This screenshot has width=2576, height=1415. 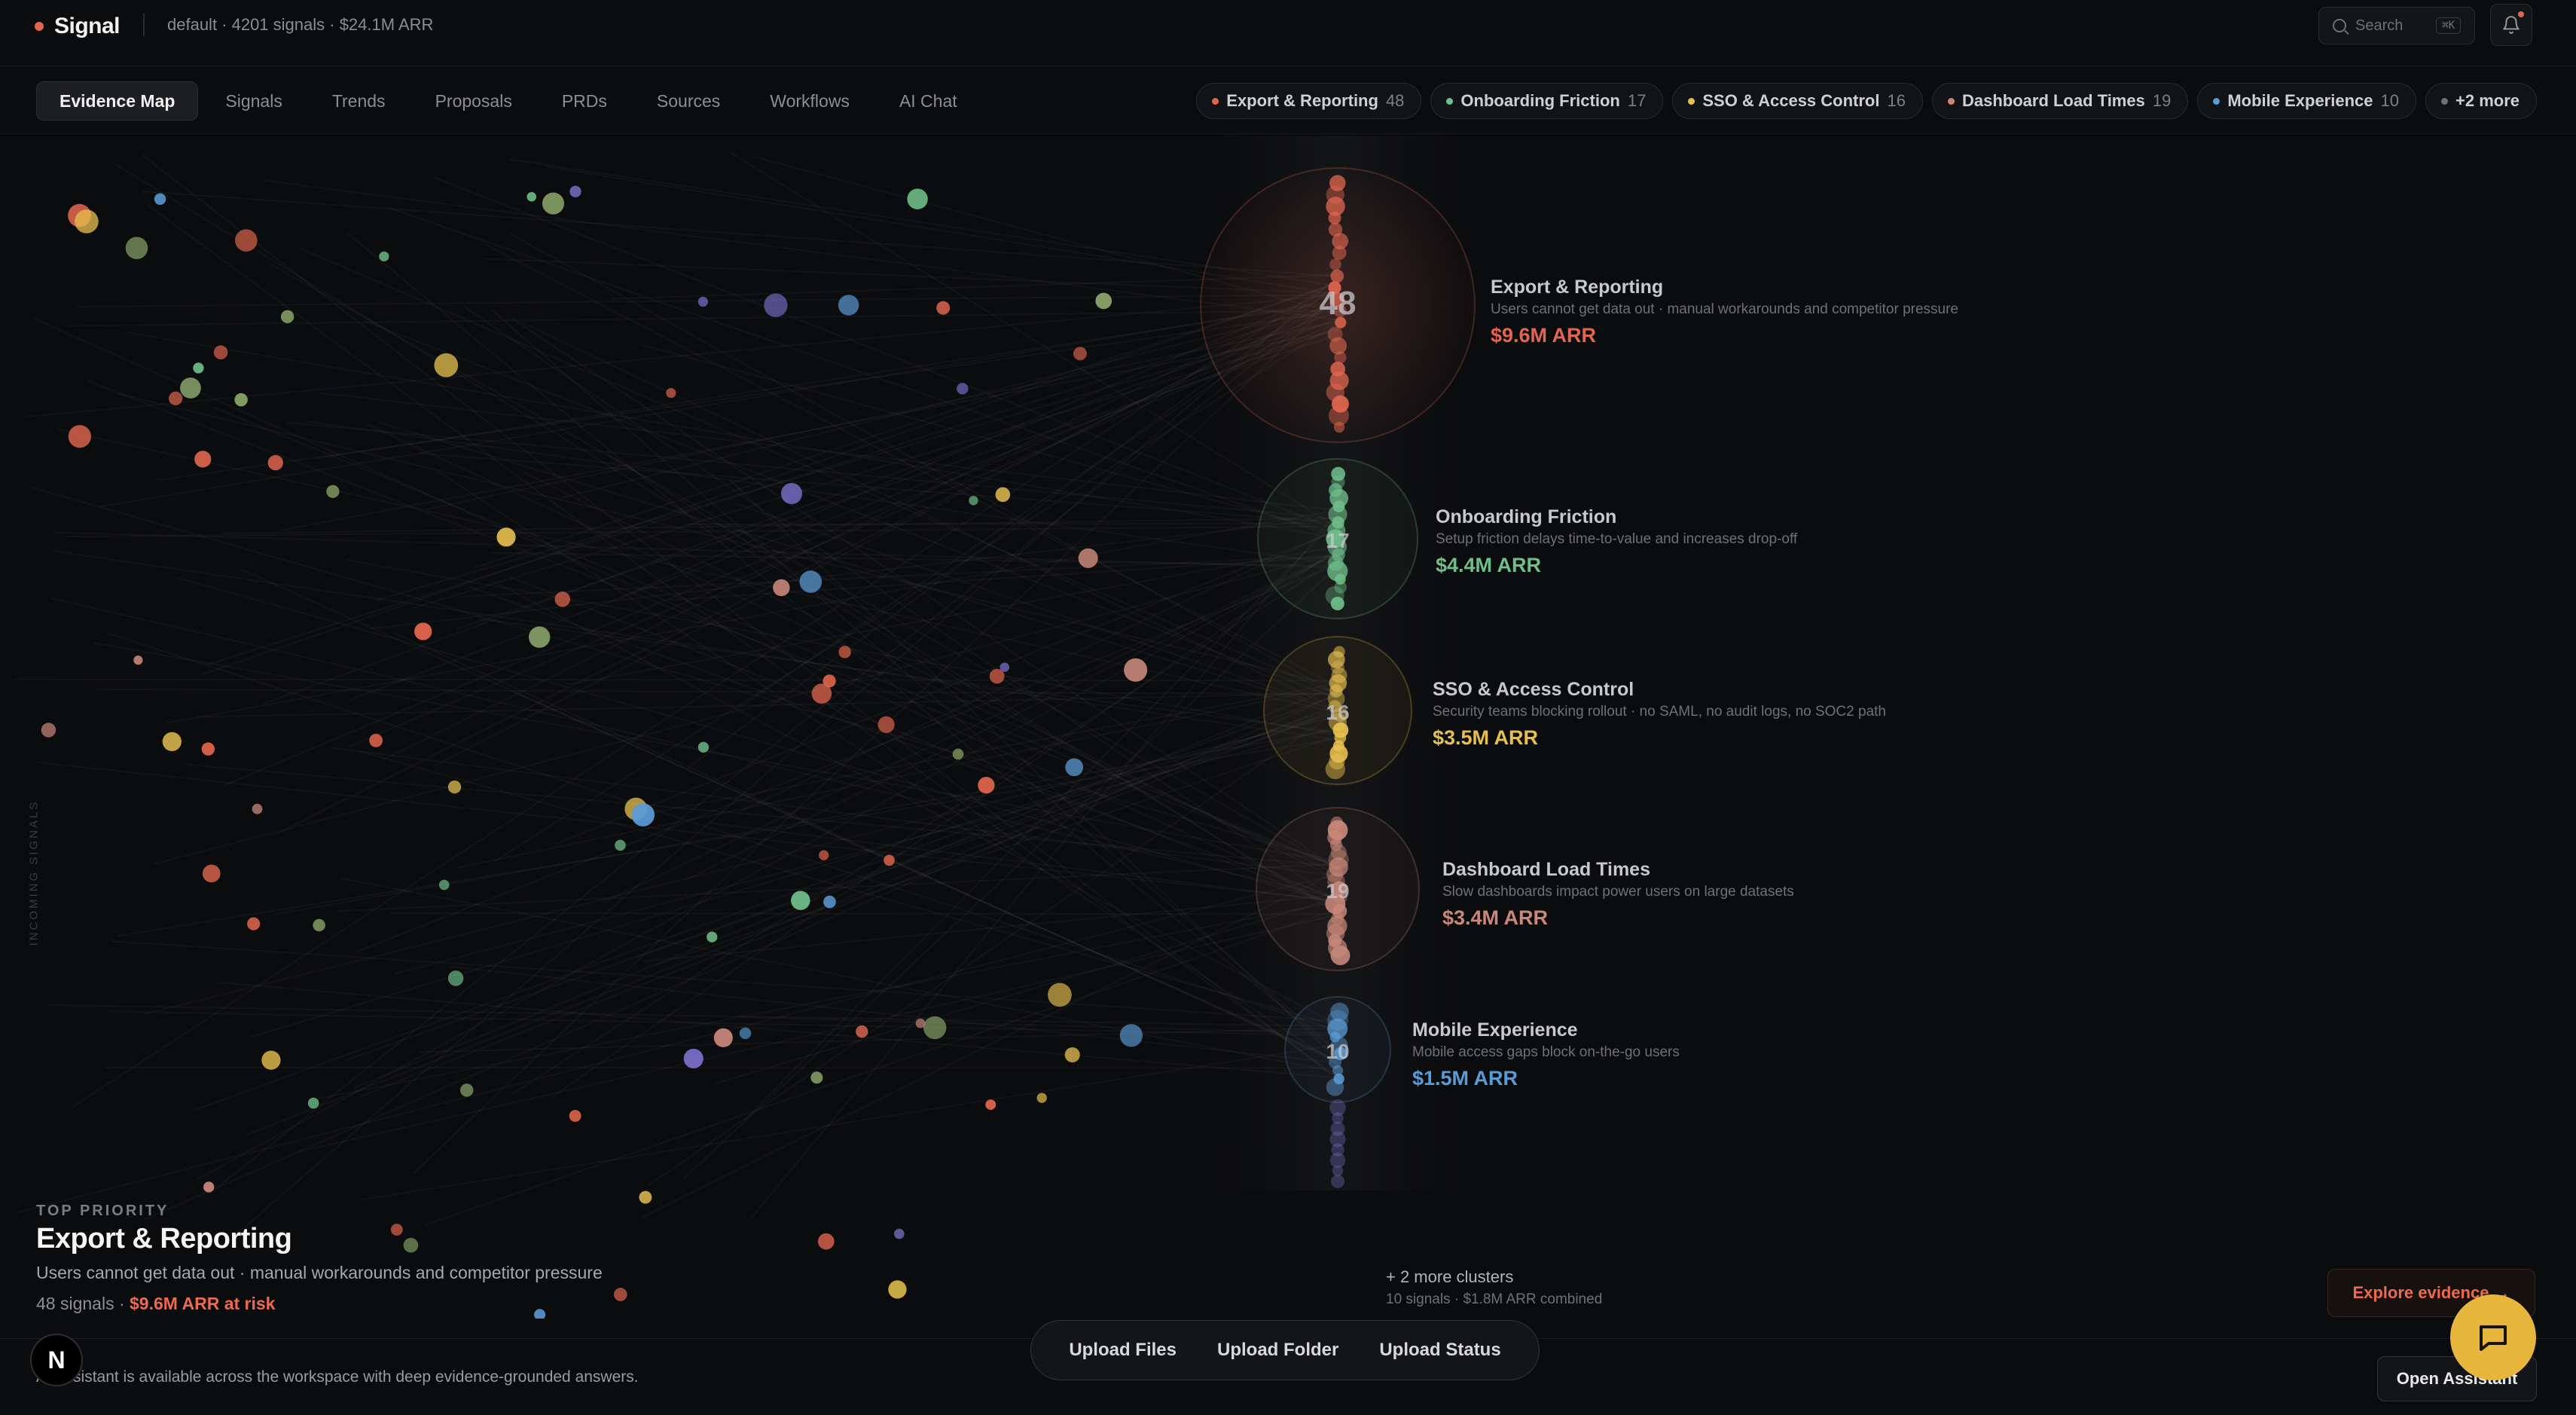 I want to click on tab-trends: Trends, so click(x=359, y=100).